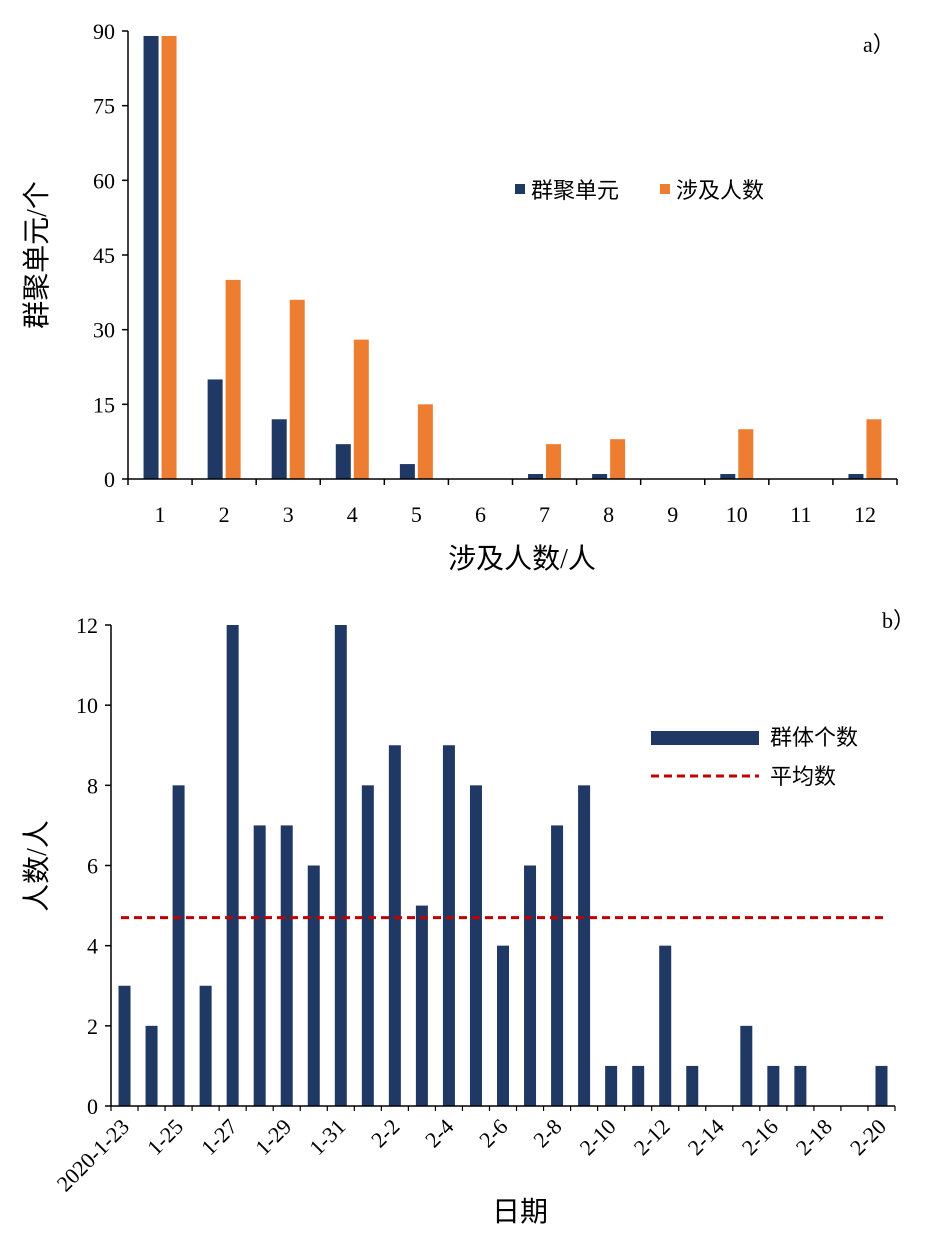  Describe the element at coordinates (92, 1026) in the screenshot. I see `y-tick-label: 2` at that location.